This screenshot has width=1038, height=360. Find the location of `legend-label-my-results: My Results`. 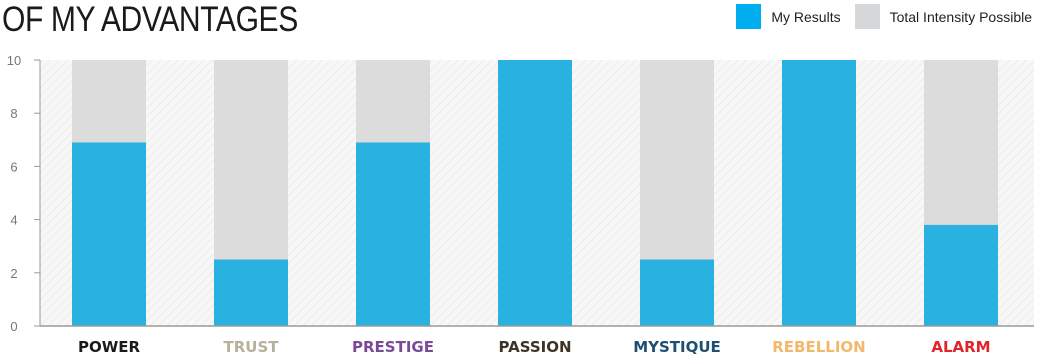

legend-label-my-results: My Results is located at coordinates (806, 16).